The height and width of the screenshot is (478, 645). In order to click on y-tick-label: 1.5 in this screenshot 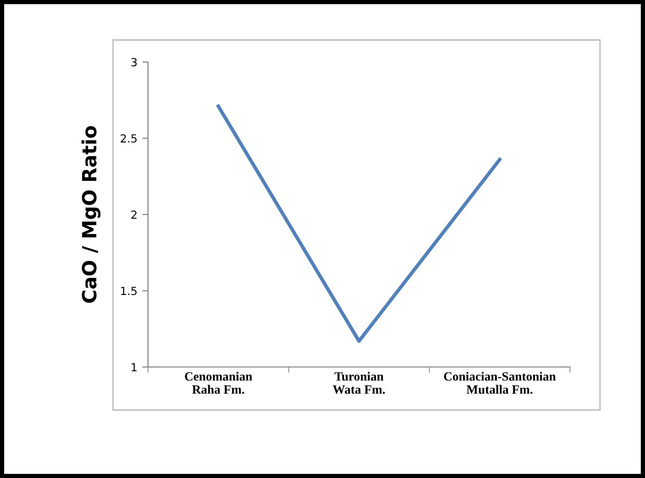, I will do `click(129, 291)`.